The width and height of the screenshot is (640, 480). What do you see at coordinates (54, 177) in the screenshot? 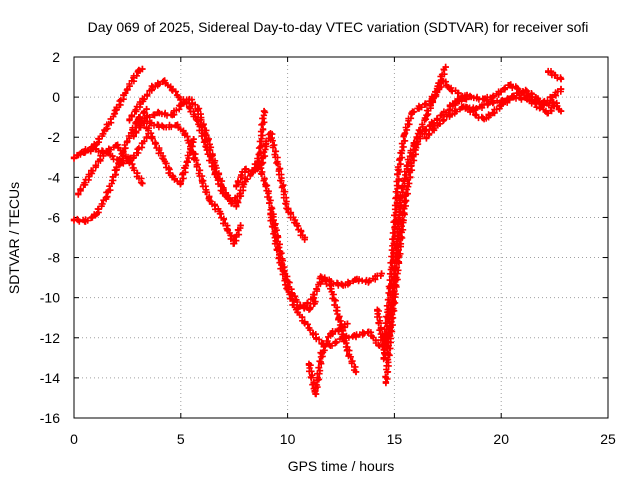
I see `y-tick-label: -4` at bounding box center [54, 177].